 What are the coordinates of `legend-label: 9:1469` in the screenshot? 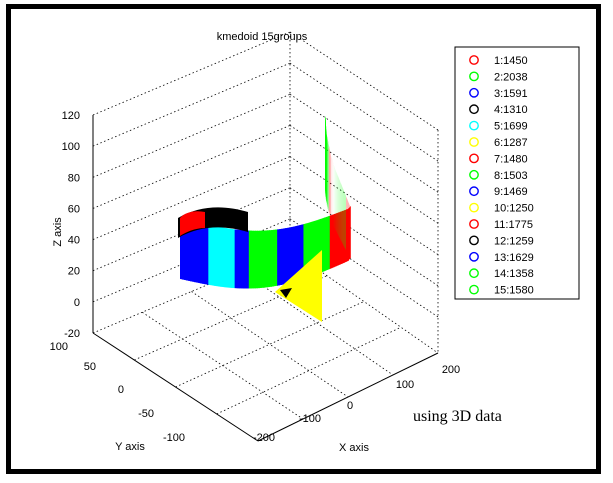 It's located at (511, 192).